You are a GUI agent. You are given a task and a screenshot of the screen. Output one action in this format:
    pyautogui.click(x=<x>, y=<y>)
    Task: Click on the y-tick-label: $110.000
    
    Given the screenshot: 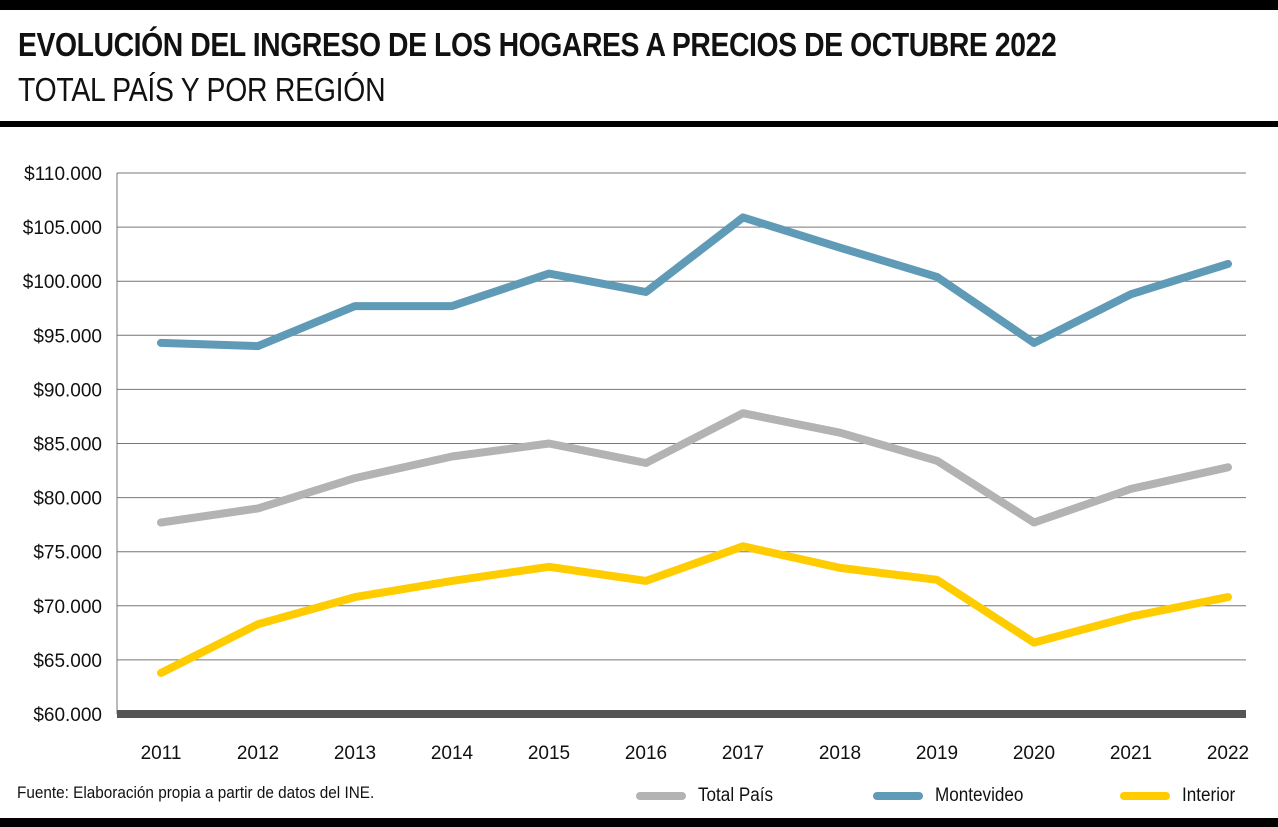 What is the action you would take?
    pyautogui.click(x=63, y=174)
    